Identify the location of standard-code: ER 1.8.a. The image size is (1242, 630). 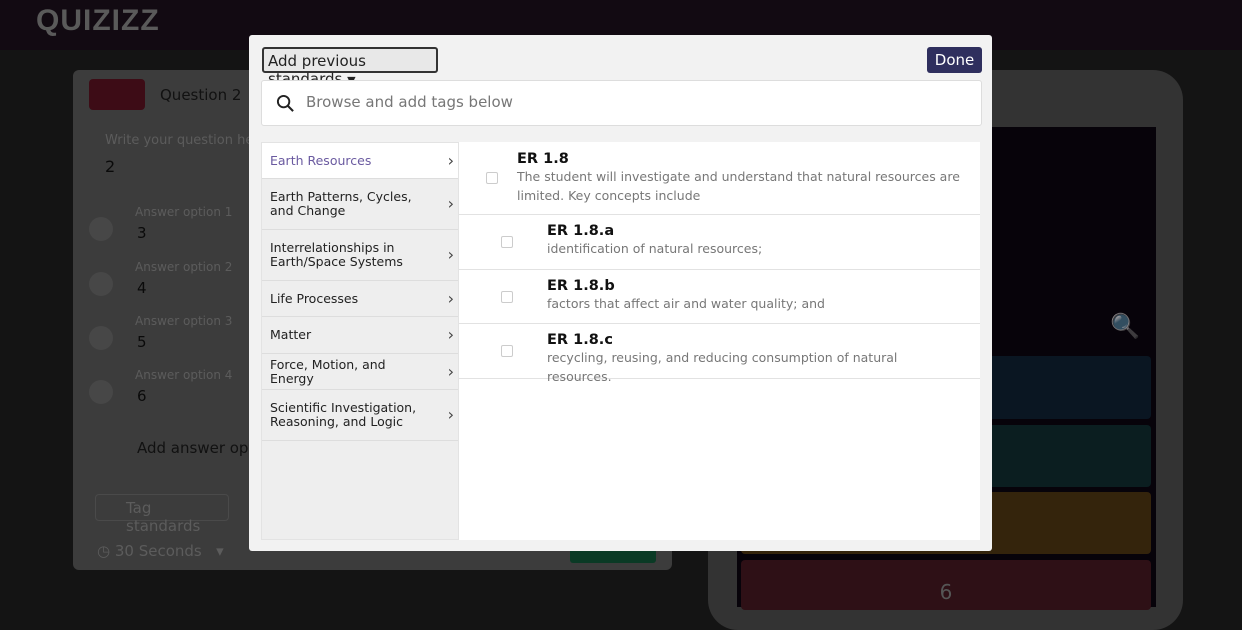
(581, 231).